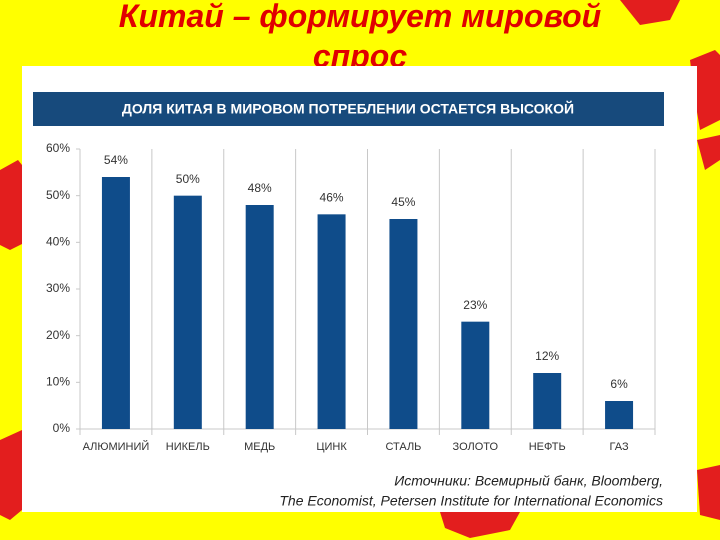 This screenshot has height=540, width=720. I want to click on value-label: 12%, so click(547, 356).